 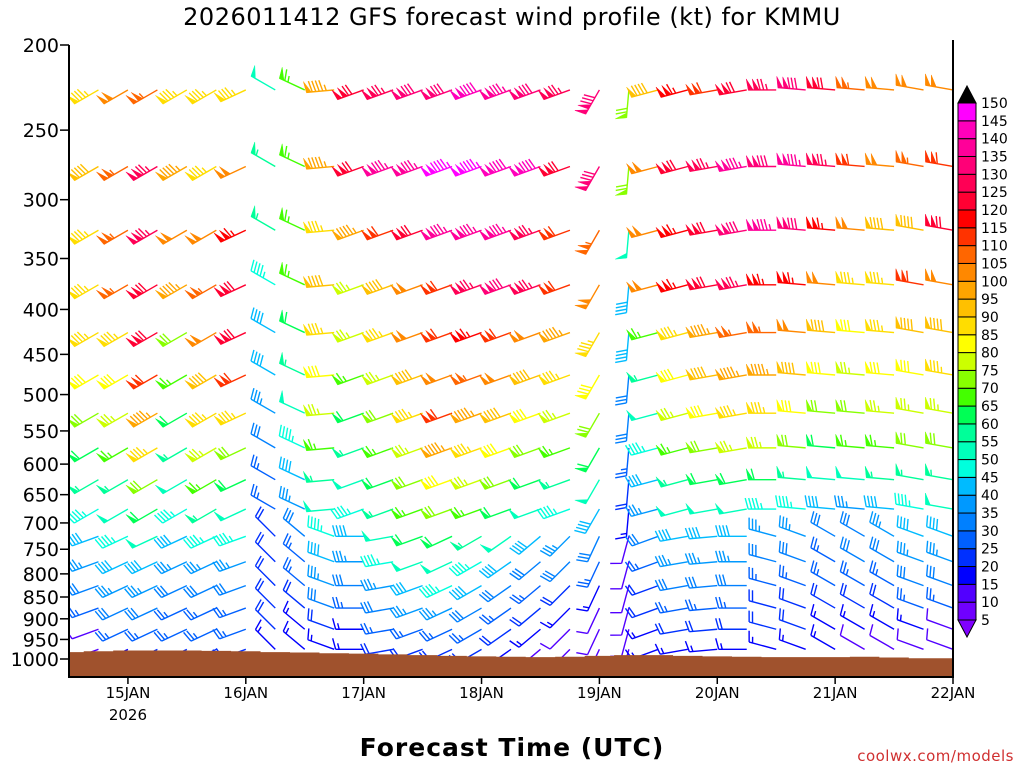 What do you see at coordinates (41, 598) in the screenshot?
I see `y-tick-label: 850` at bounding box center [41, 598].